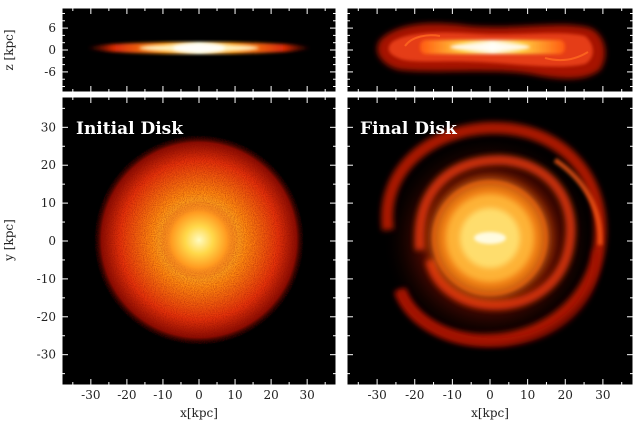 Image resolution: width=640 pixels, height=422 pixels. What do you see at coordinates (48, 203) in the screenshot?
I see `y-tick-label: 10` at bounding box center [48, 203].